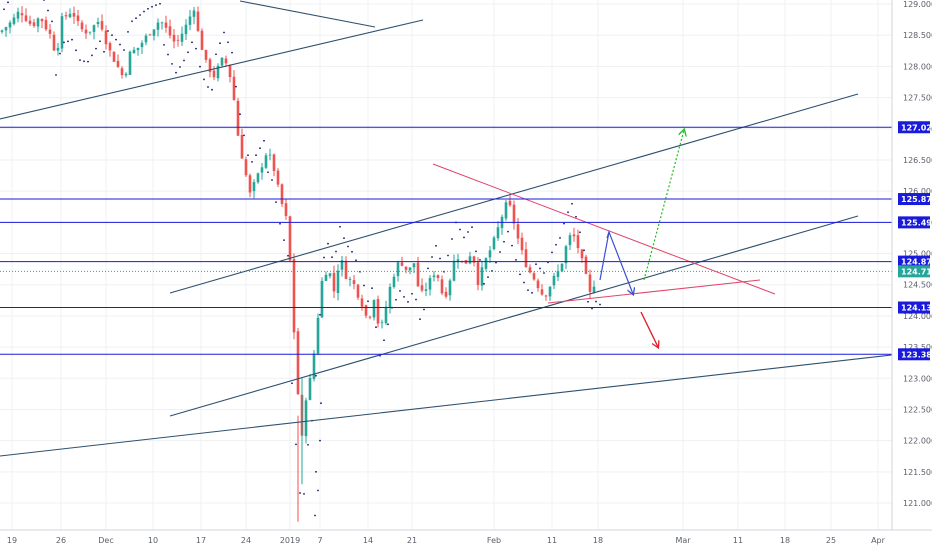 The height and width of the screenshot is (550, 932). Describe the element at coordinates (917, 35) in the screenshot. I see `y-tick-label: 128.500` at that location.